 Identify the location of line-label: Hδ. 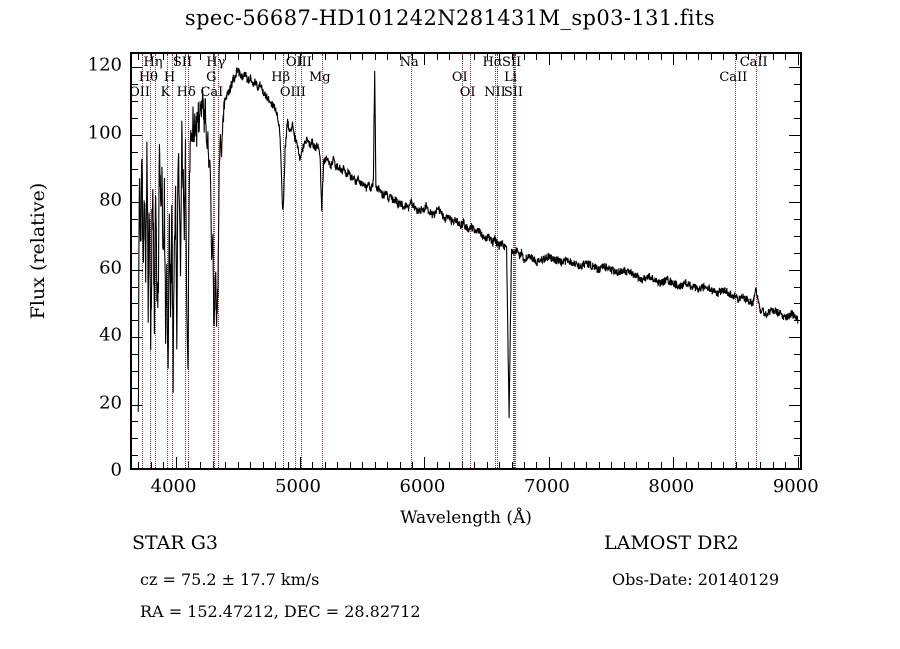
(186, 92).